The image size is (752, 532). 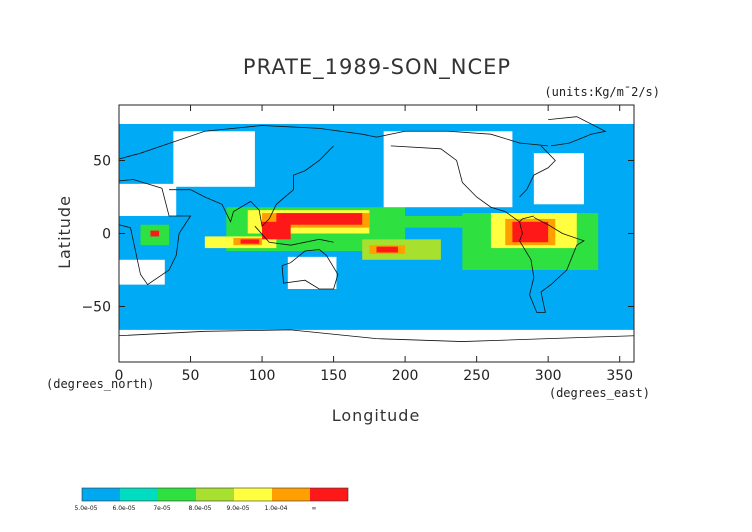 What do you see at coordinates (476, 376) in the screenshot?
I see `x-tick-label-5: 250` at bounding box center [476, 376].